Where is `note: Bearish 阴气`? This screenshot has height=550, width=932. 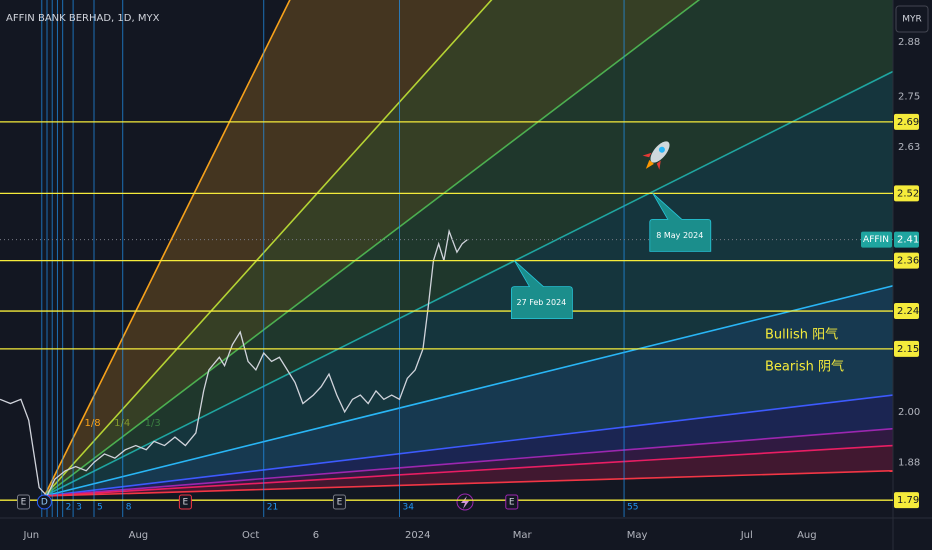
note: Bearish 阴气 is located at coordinates (804, 367).